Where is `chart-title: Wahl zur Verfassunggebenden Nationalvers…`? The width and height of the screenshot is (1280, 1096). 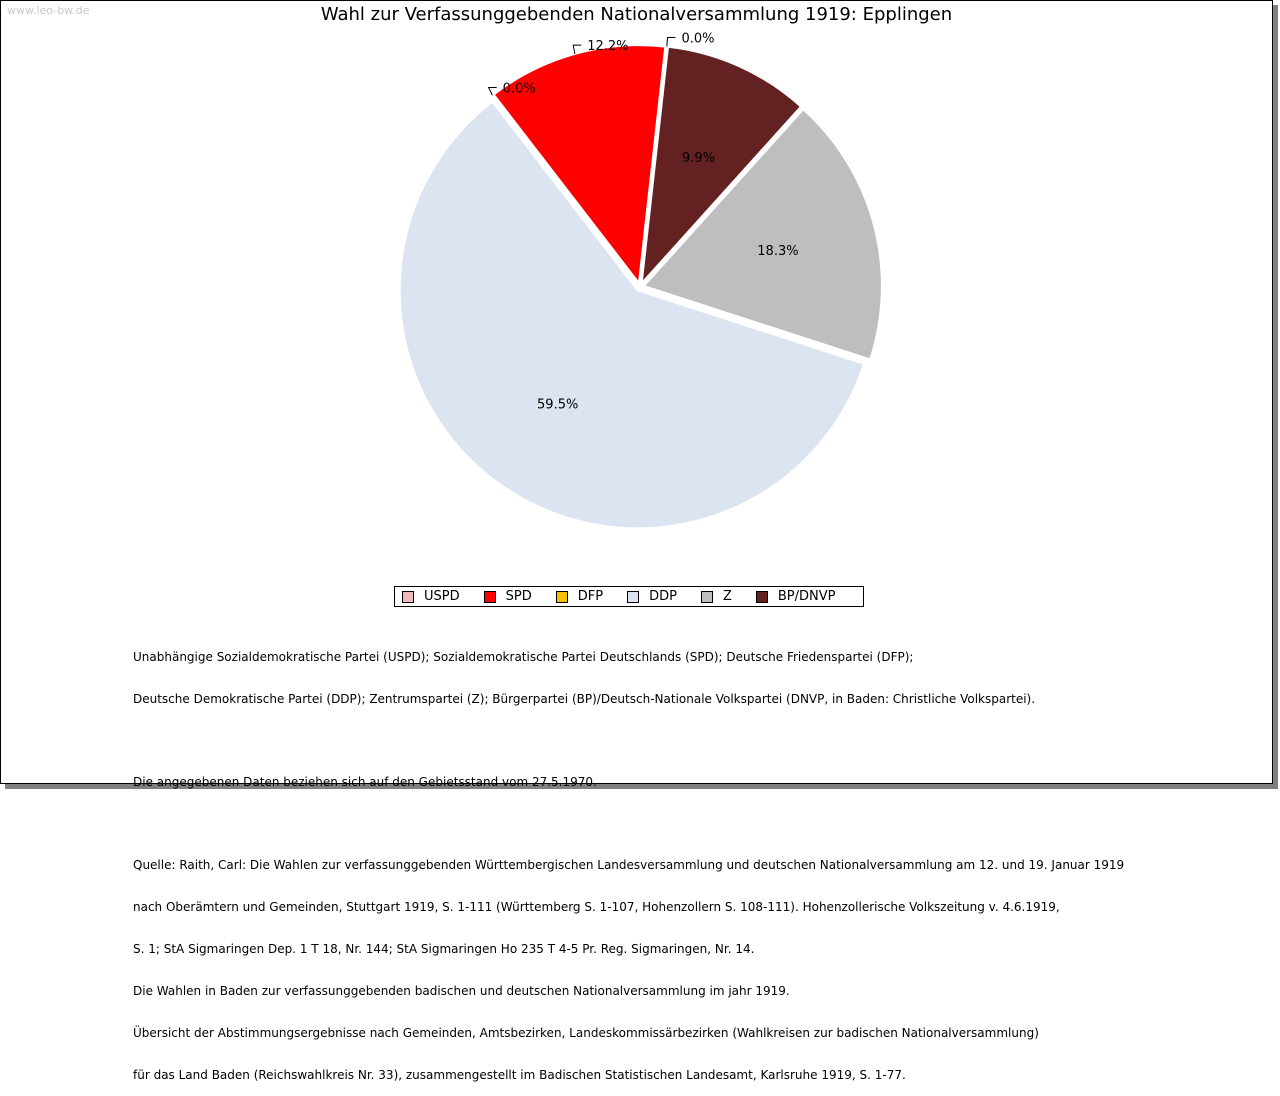
chart-title: Wahl zur Verfassunggebenden Nationalvers… is located at coordinates (636, 14).